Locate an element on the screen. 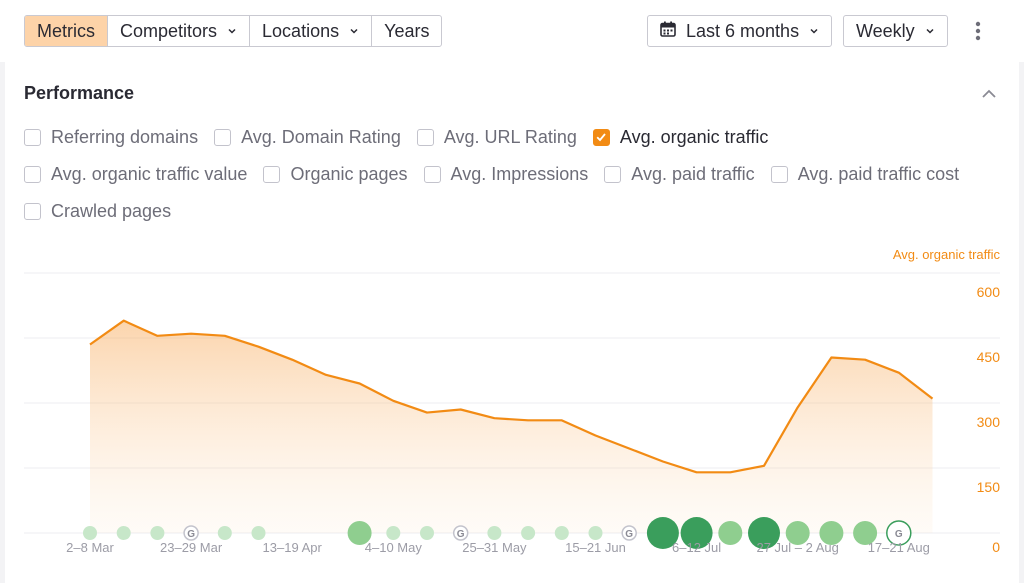  metric-checkbox: Avg. Impressions is located at coordinates (506, 174).